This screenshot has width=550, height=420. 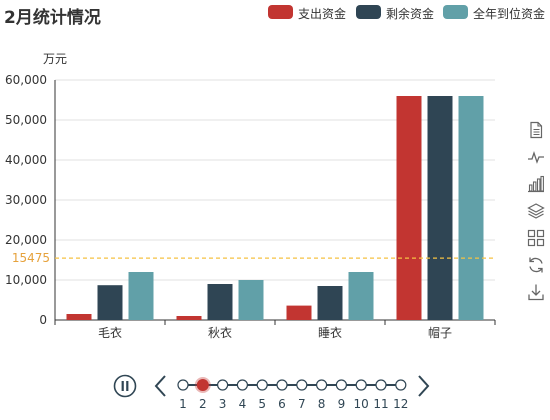 What do you see at coordinates (302, 404) in the screenshot?
I see `timeline-label: 7` at bounding box center [302, 404].